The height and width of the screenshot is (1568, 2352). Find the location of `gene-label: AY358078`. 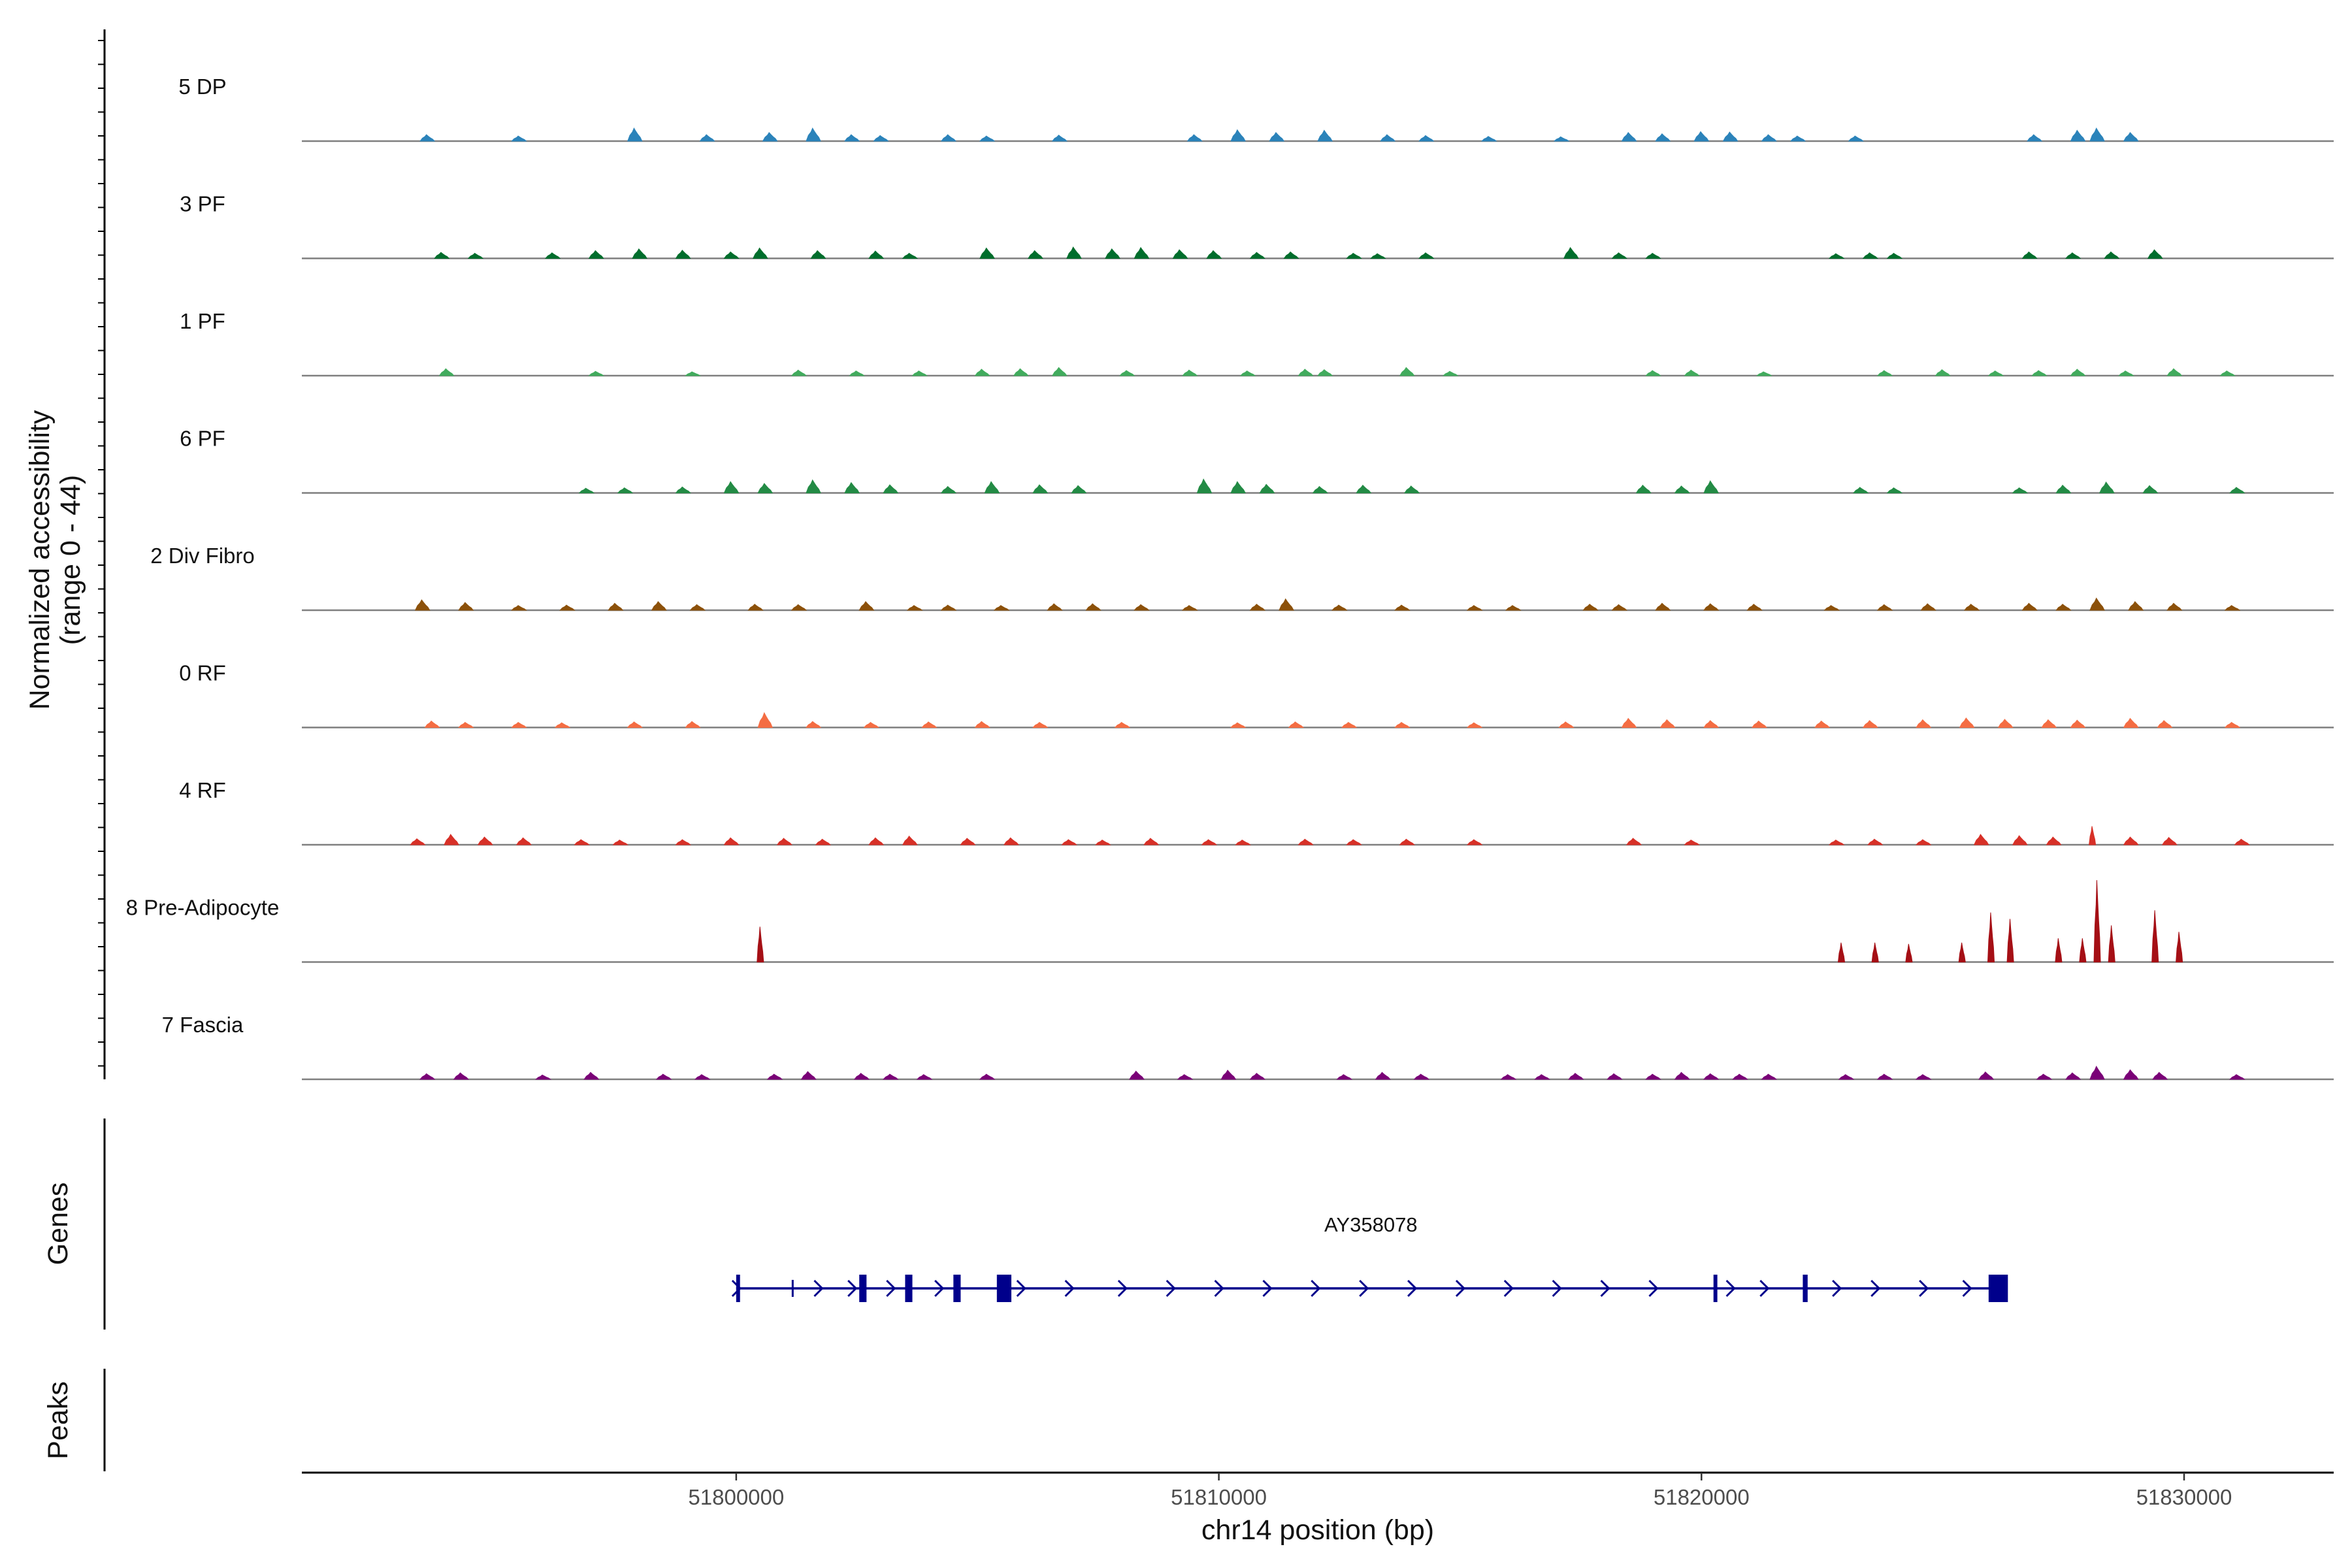

gene-label: AY358078 is located at coordinates (1371, 1224).